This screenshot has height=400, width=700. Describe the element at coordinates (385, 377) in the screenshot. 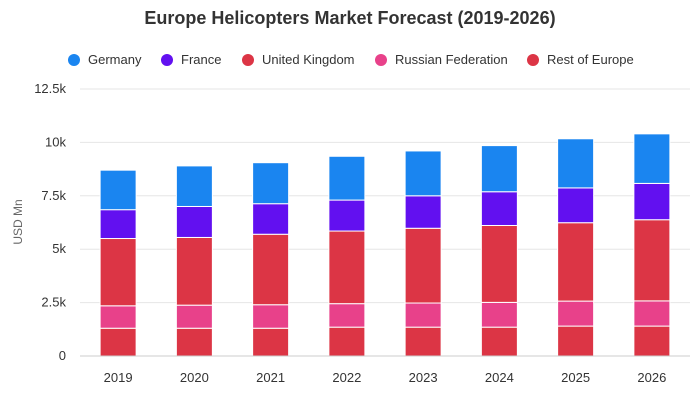

I see `x-axis-ticks: 2019 2020 2021 2022 2023 2024 2025 2026` at that location.